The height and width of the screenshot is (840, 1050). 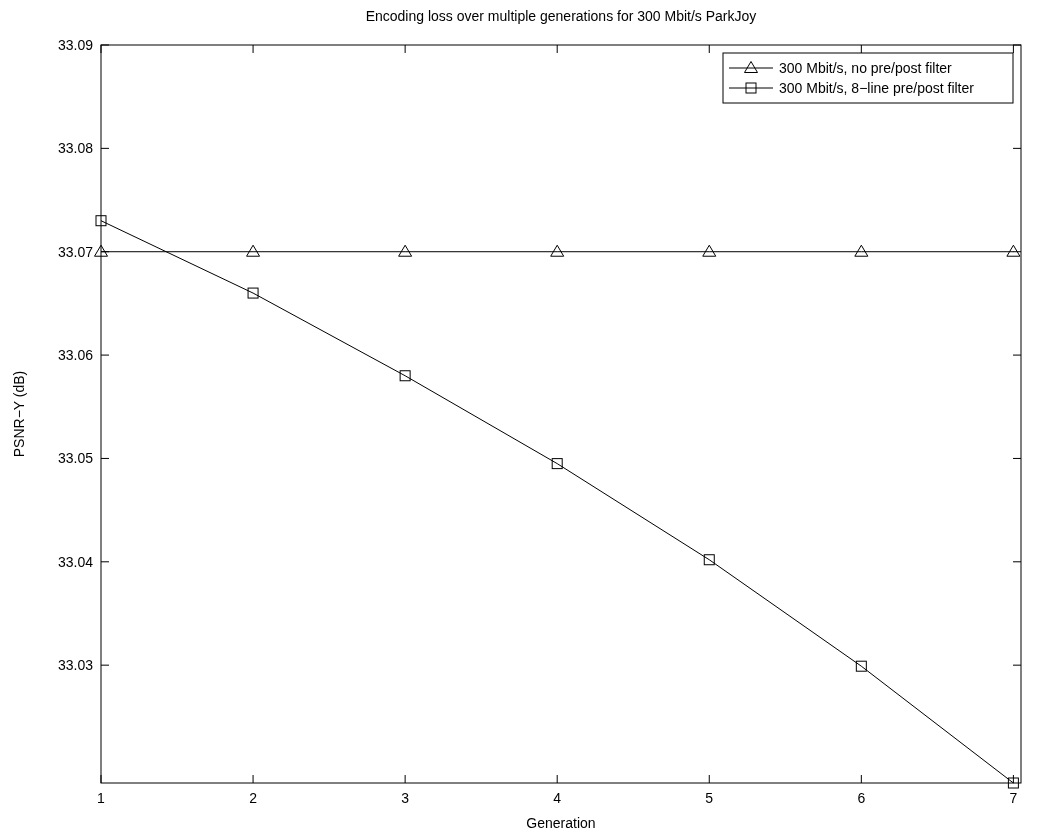 What do you see at coordinates (75, 665) in the screenshot?
I see `y-tick-label: 33.03` at bounding box center [75, 665].